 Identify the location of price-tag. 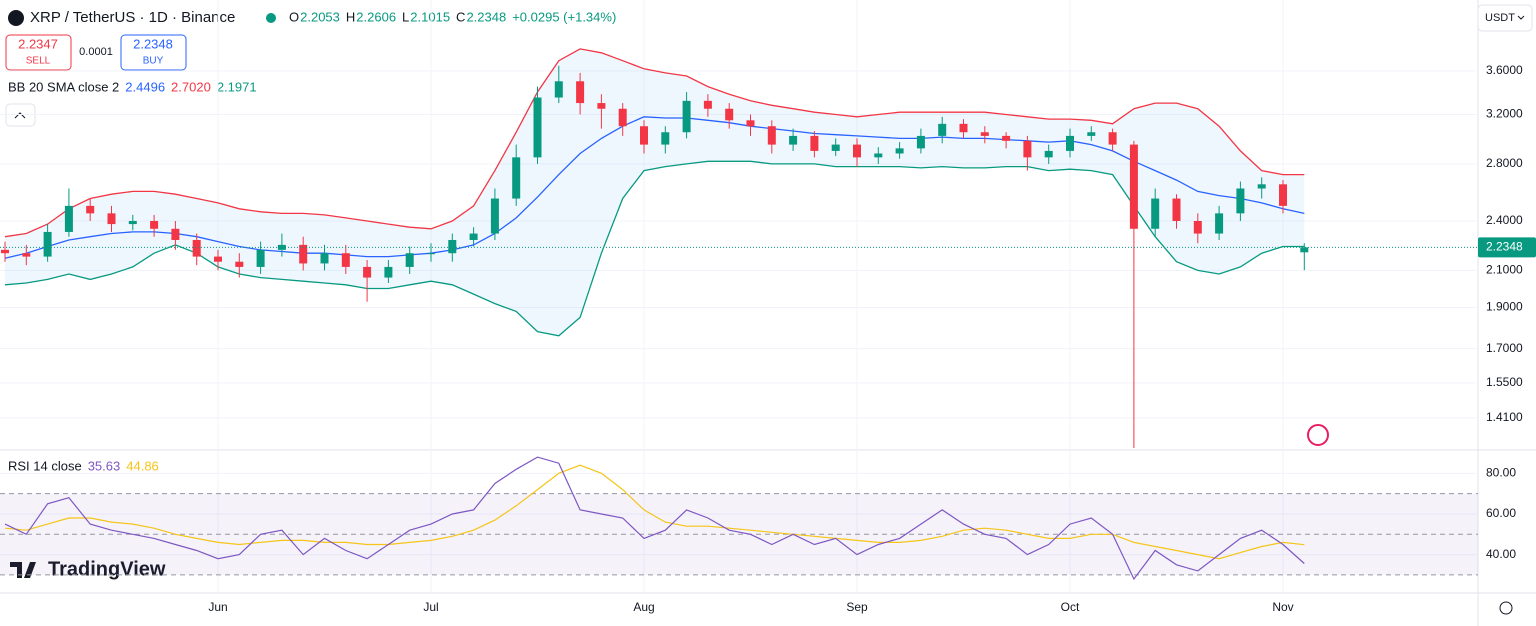
(1507, 247).